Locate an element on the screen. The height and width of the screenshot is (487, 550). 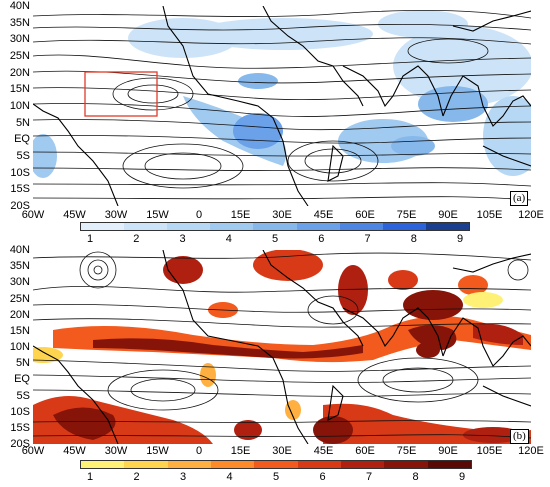
lon-tick-label: 45E is located at coordinates (323, 215).